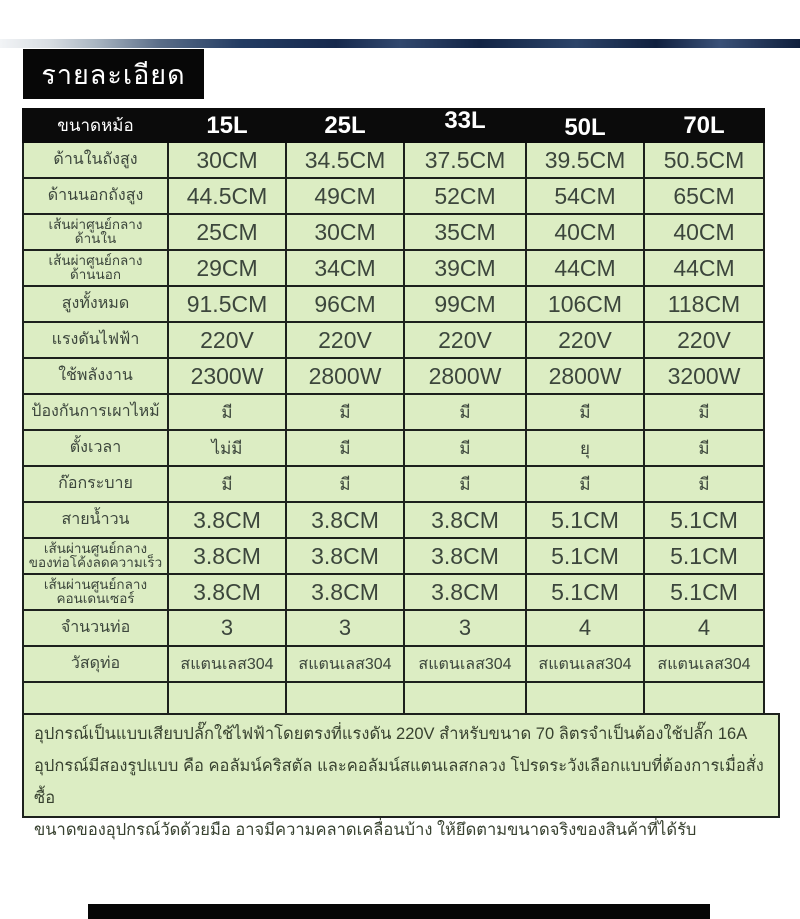 Image resolution: width=800 pixels, height=919 pixels. I want to click on spec-row: ใช้พลังงาน 2300W 2800W 2800W 2800W 3200W, so click(393, 376).